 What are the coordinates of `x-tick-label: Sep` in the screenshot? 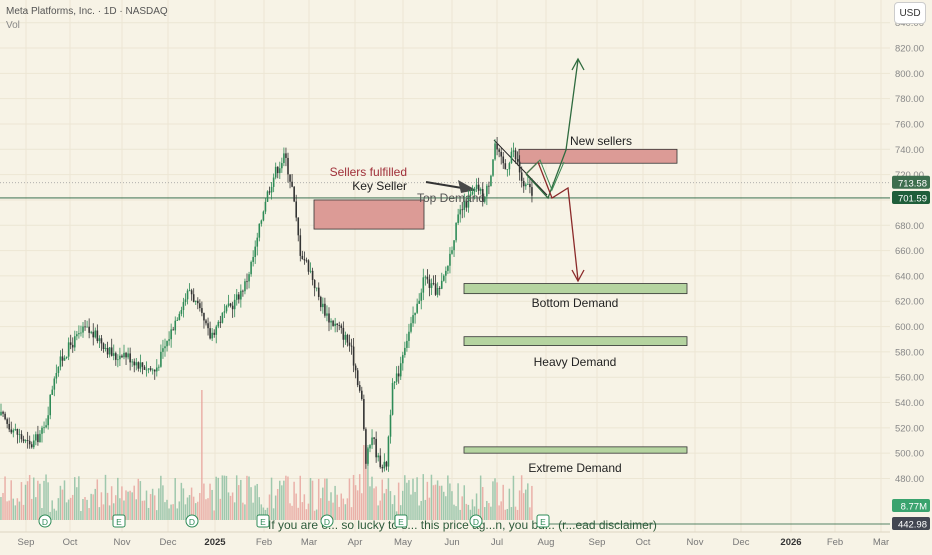 It's located at (26, 542).